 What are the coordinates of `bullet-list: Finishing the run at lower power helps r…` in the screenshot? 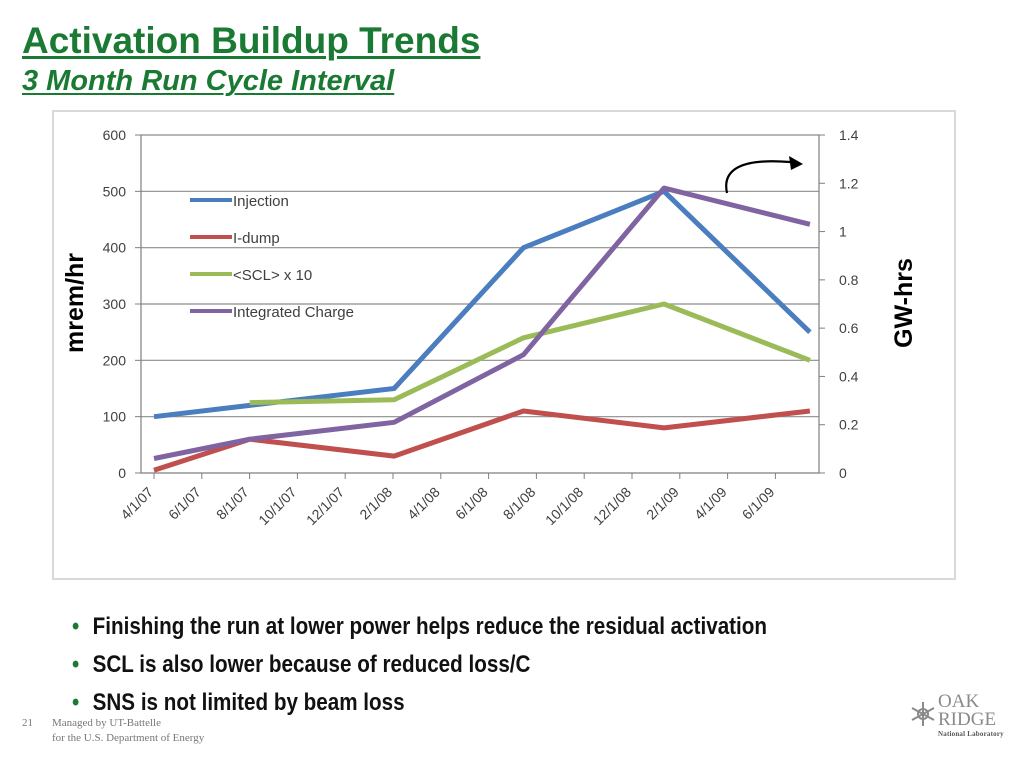 It's located at (476, 667).